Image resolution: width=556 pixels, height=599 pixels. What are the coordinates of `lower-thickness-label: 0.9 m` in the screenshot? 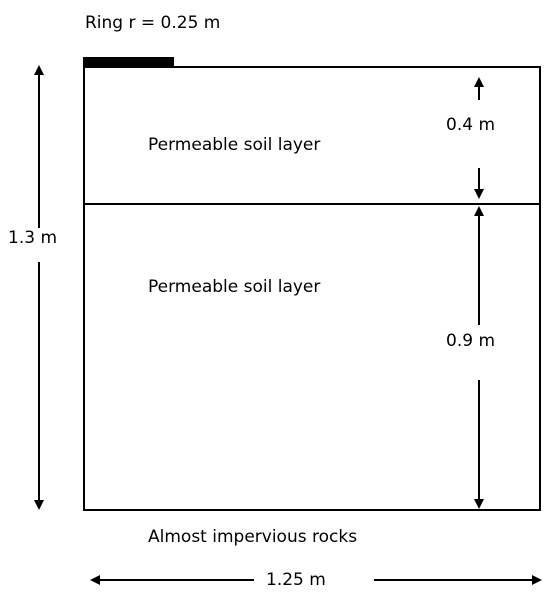 It's located at (470, 341).